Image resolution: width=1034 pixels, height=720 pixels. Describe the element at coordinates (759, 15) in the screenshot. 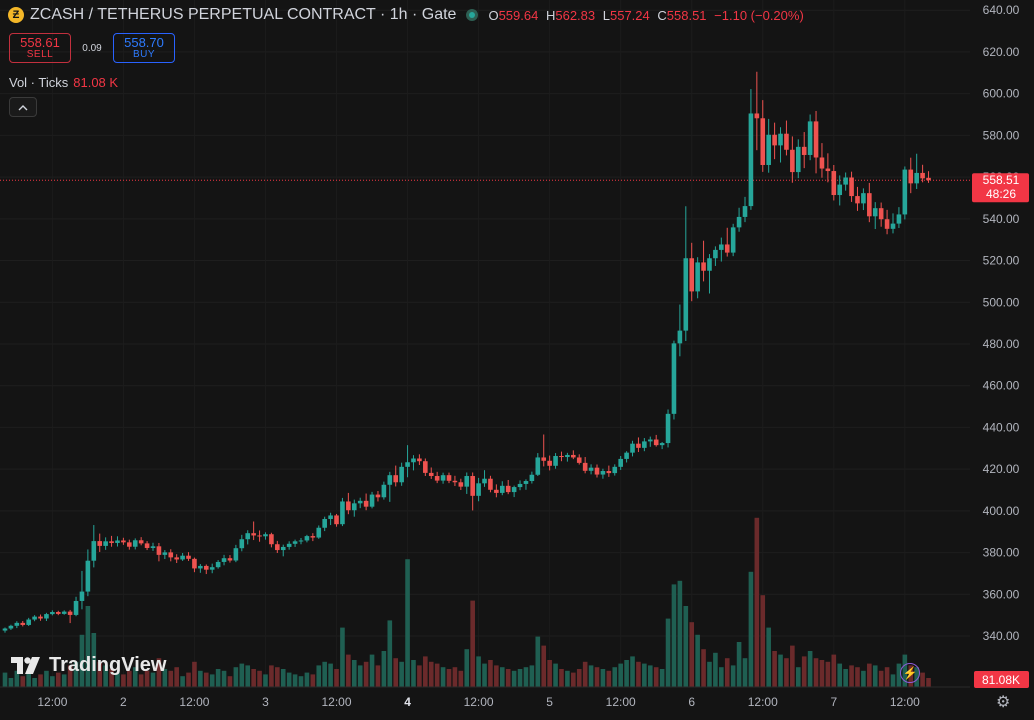

I see `change-value: −1.10 (−0.20%)` at that location.